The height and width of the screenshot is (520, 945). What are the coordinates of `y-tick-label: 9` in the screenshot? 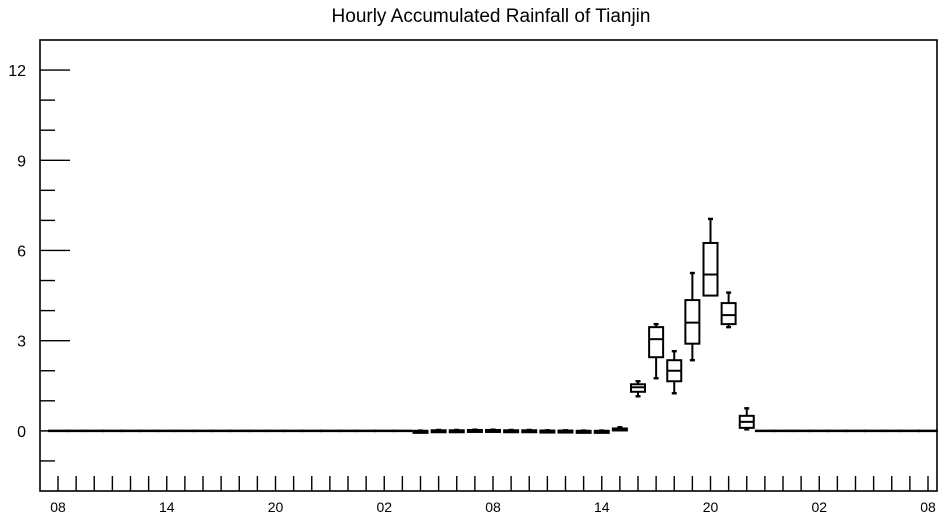 It's located at (21, 161).